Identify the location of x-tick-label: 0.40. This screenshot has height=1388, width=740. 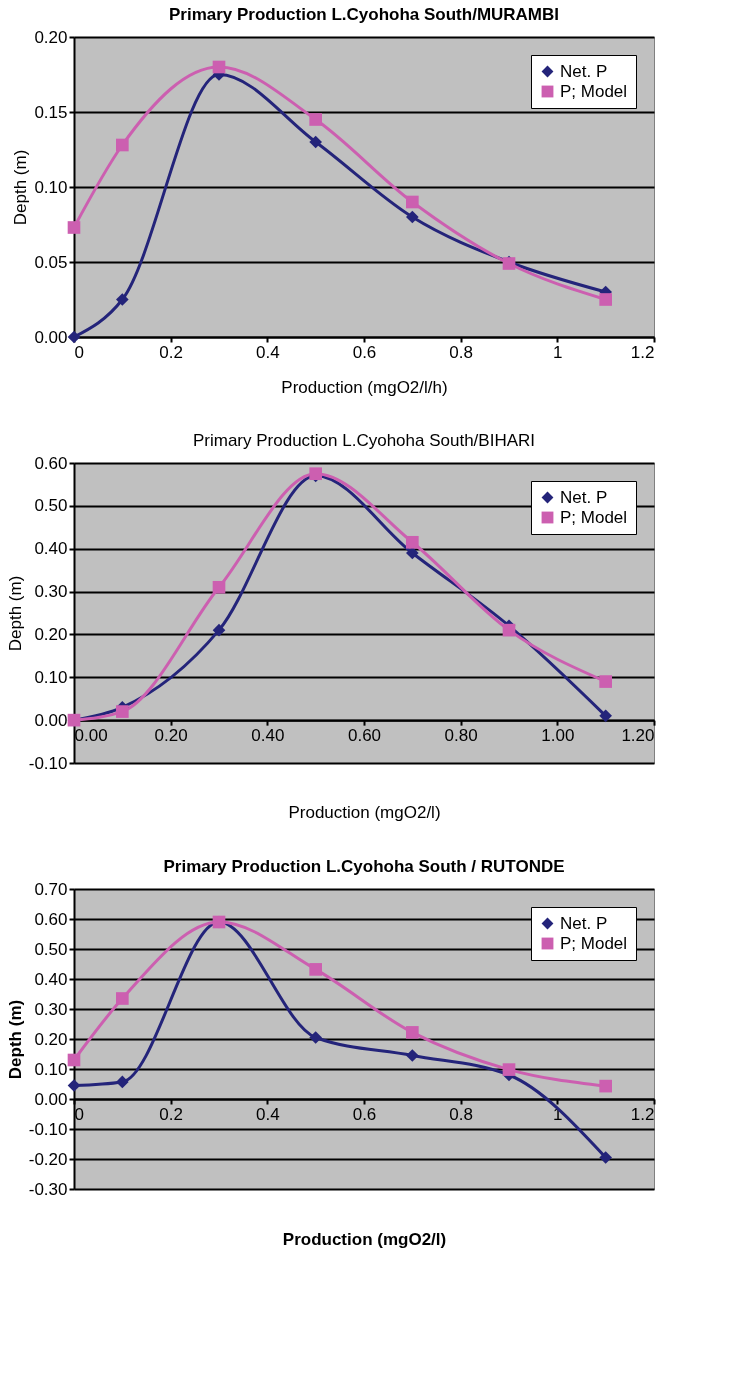
(268, 735).